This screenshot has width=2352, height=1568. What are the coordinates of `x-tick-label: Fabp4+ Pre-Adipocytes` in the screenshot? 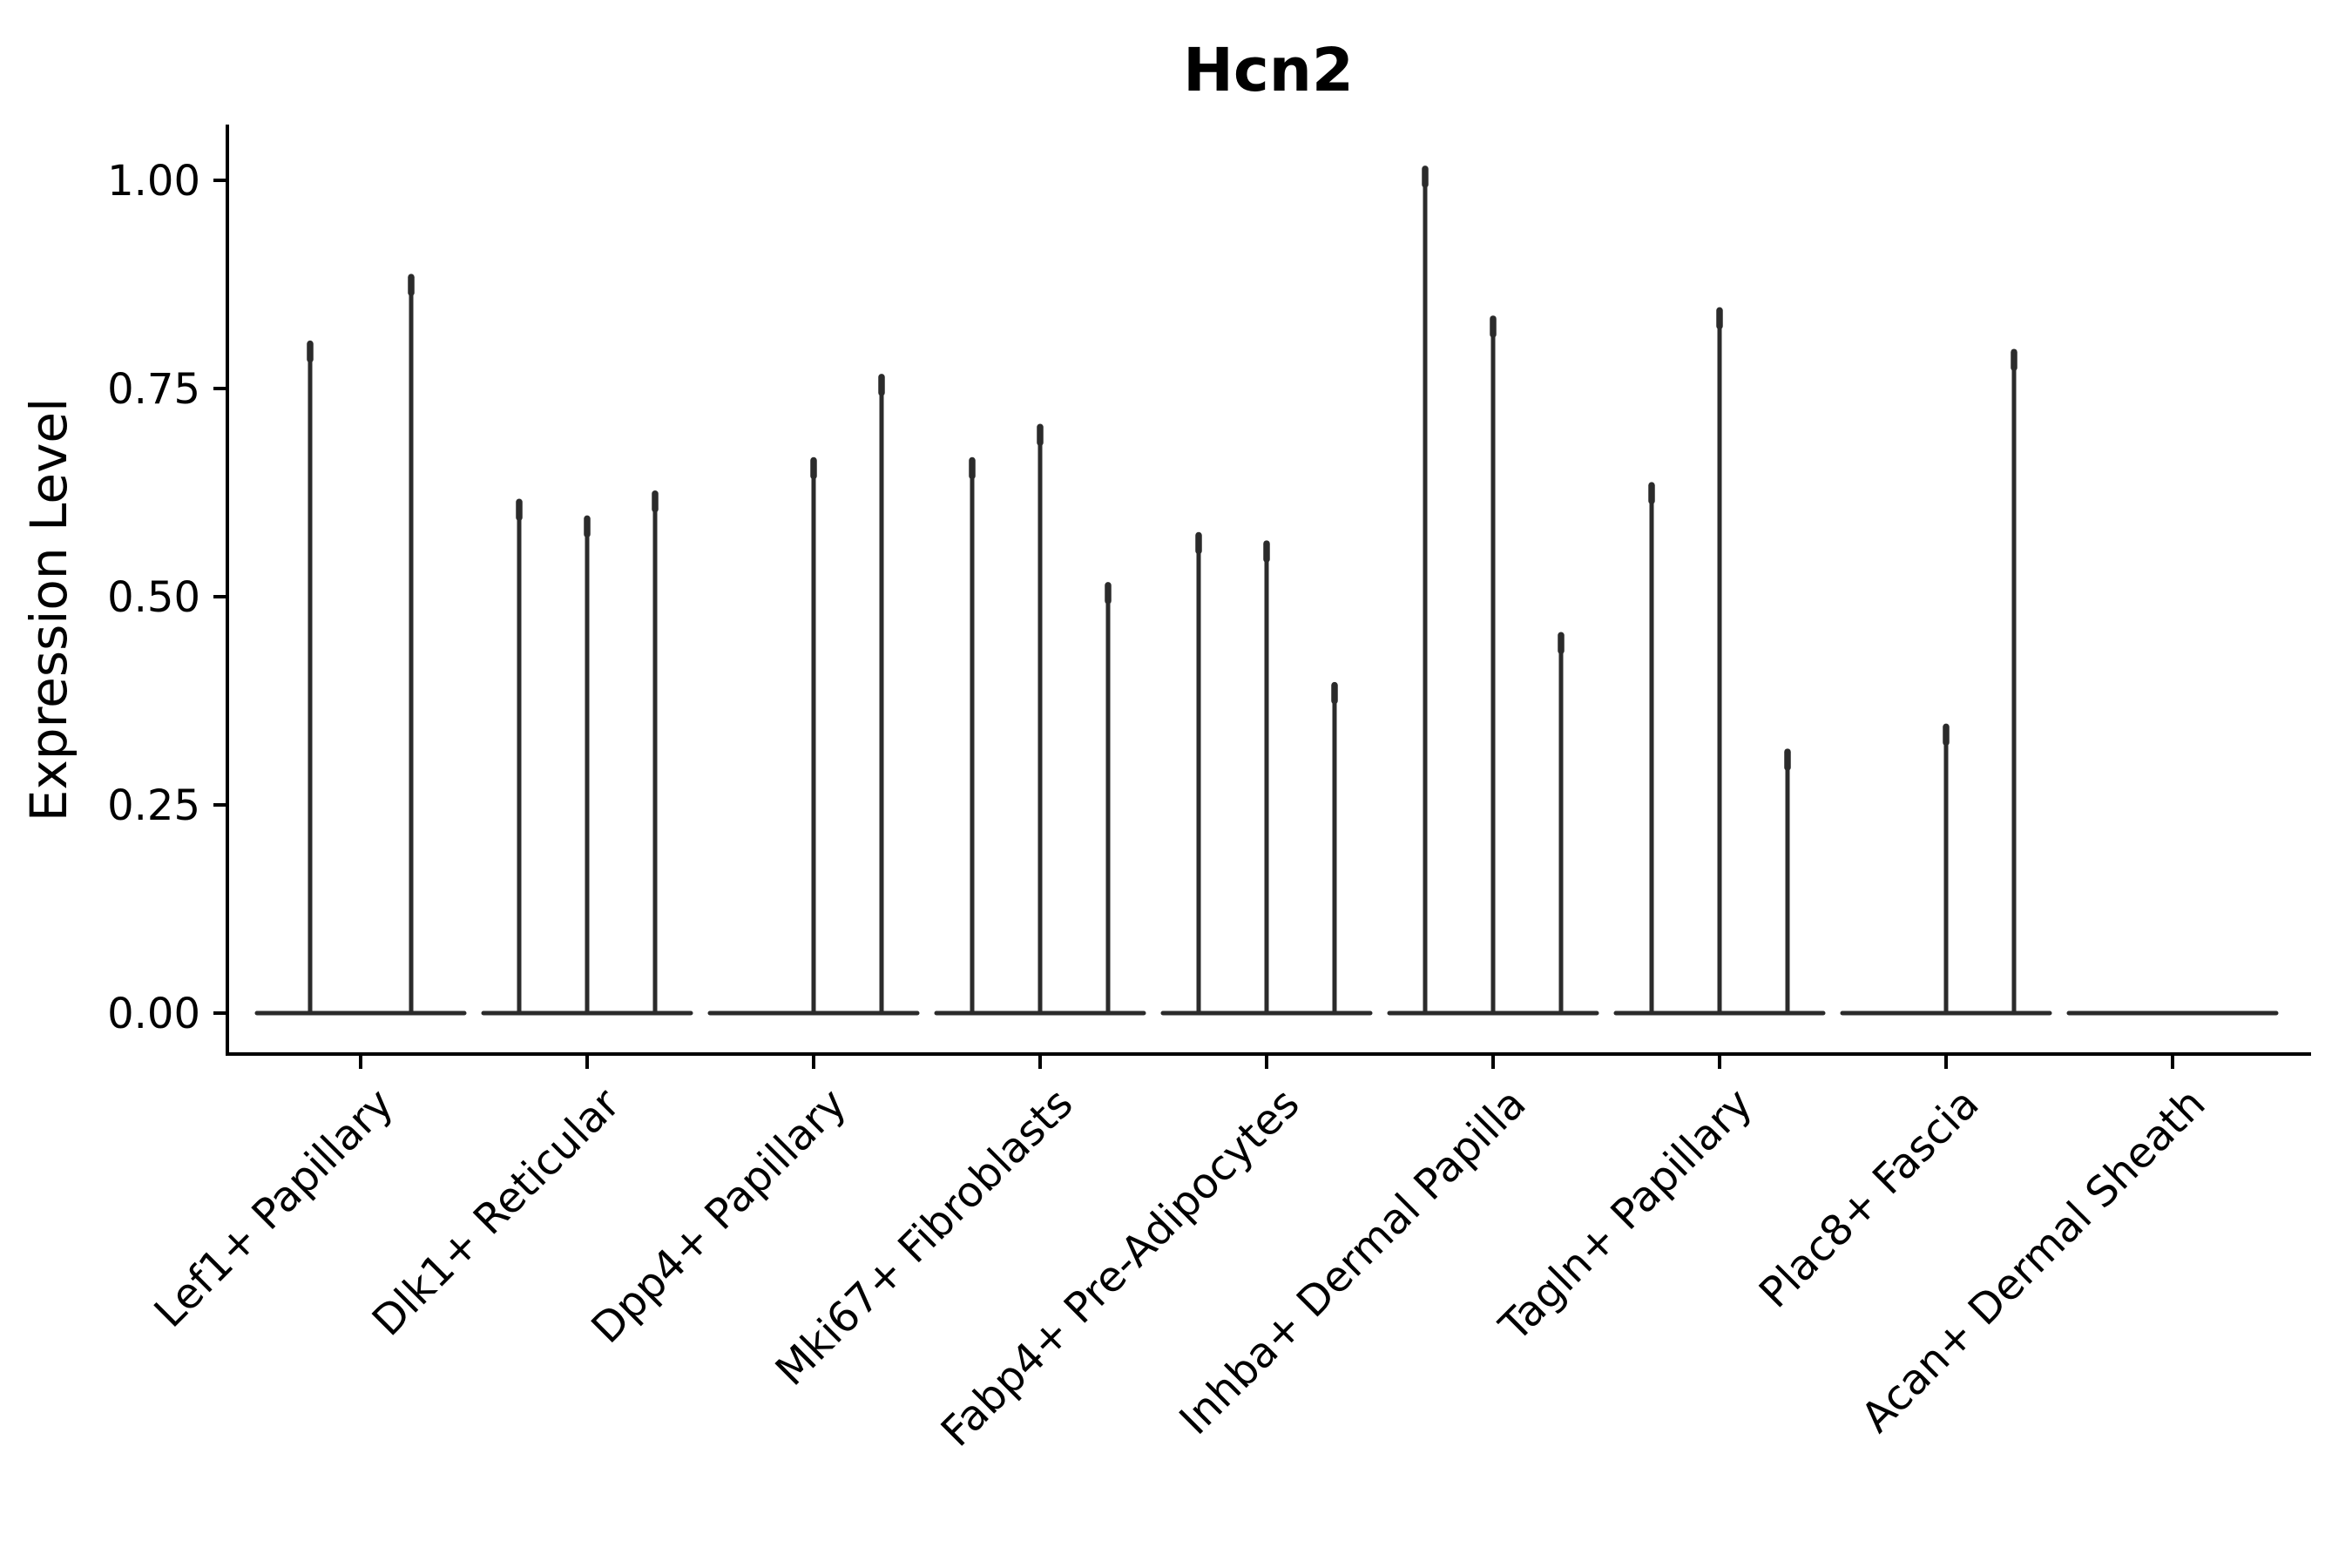 It's located at (1120, 1267).